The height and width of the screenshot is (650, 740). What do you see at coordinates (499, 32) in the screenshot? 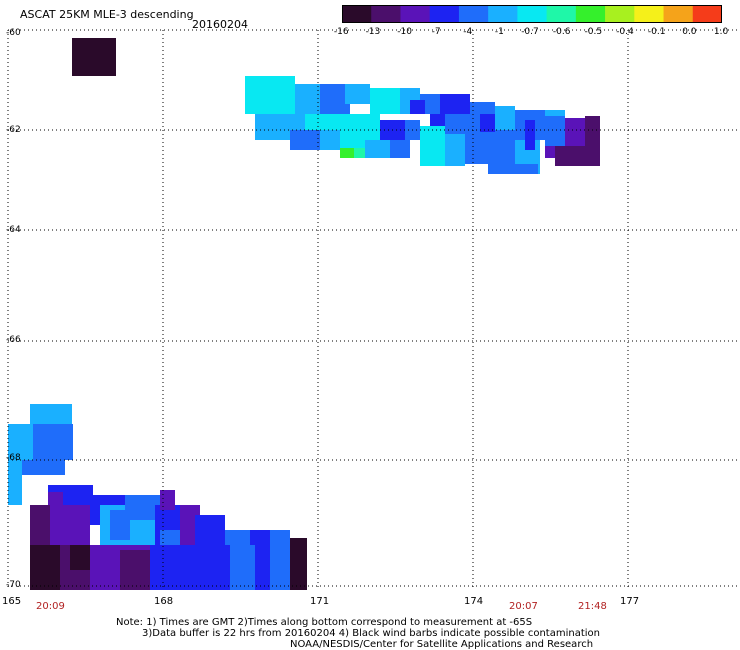
I see `color-scale-label: -1` at bounding box center [499, 32].